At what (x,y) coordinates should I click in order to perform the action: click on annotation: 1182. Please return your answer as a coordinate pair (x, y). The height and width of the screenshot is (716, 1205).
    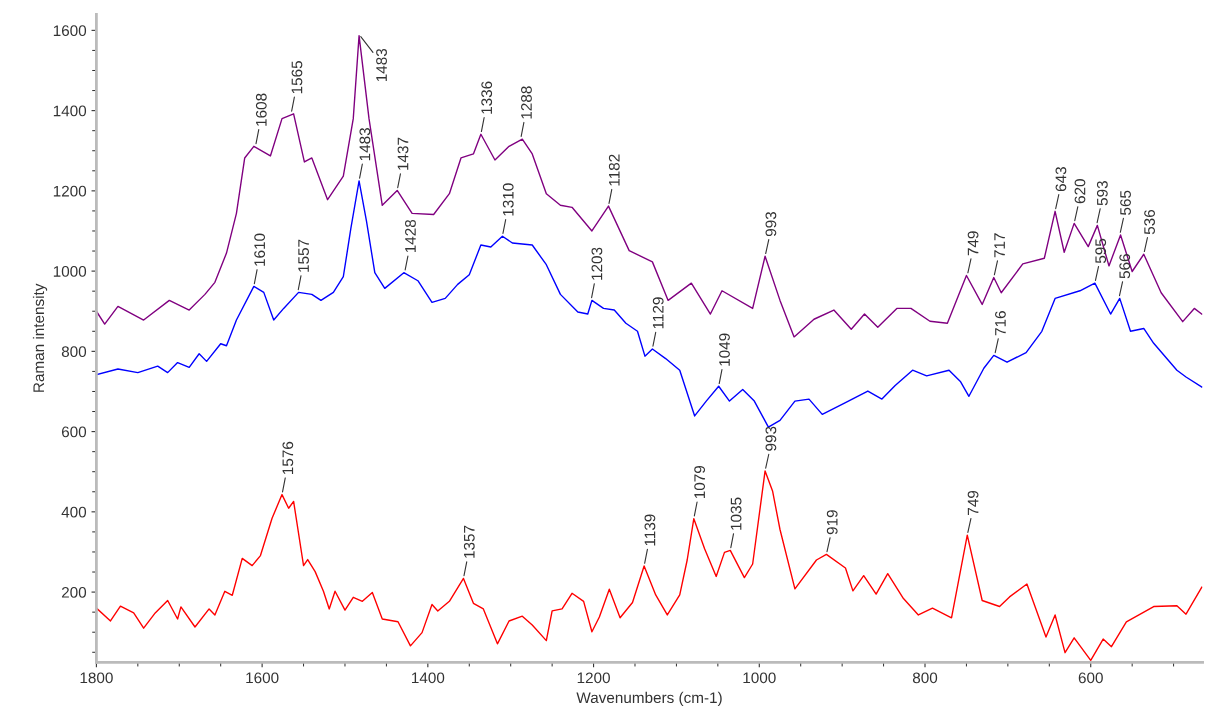
    Looking at the image, I should click on (614, 170).